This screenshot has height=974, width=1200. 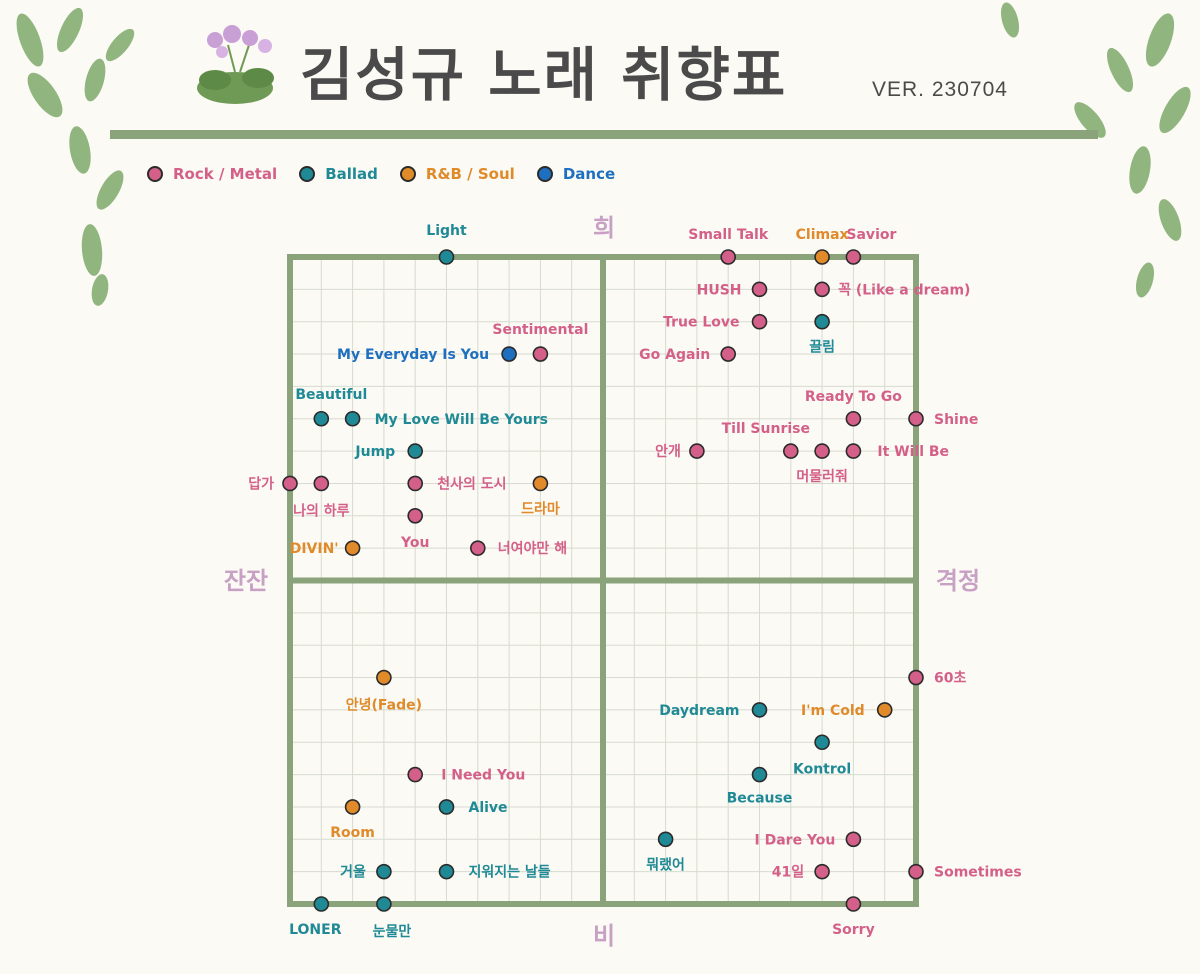 What do you see at coordinates (728, 257) in the screenshot?
I see `point-small-talk` at bounding box center [728, 257].